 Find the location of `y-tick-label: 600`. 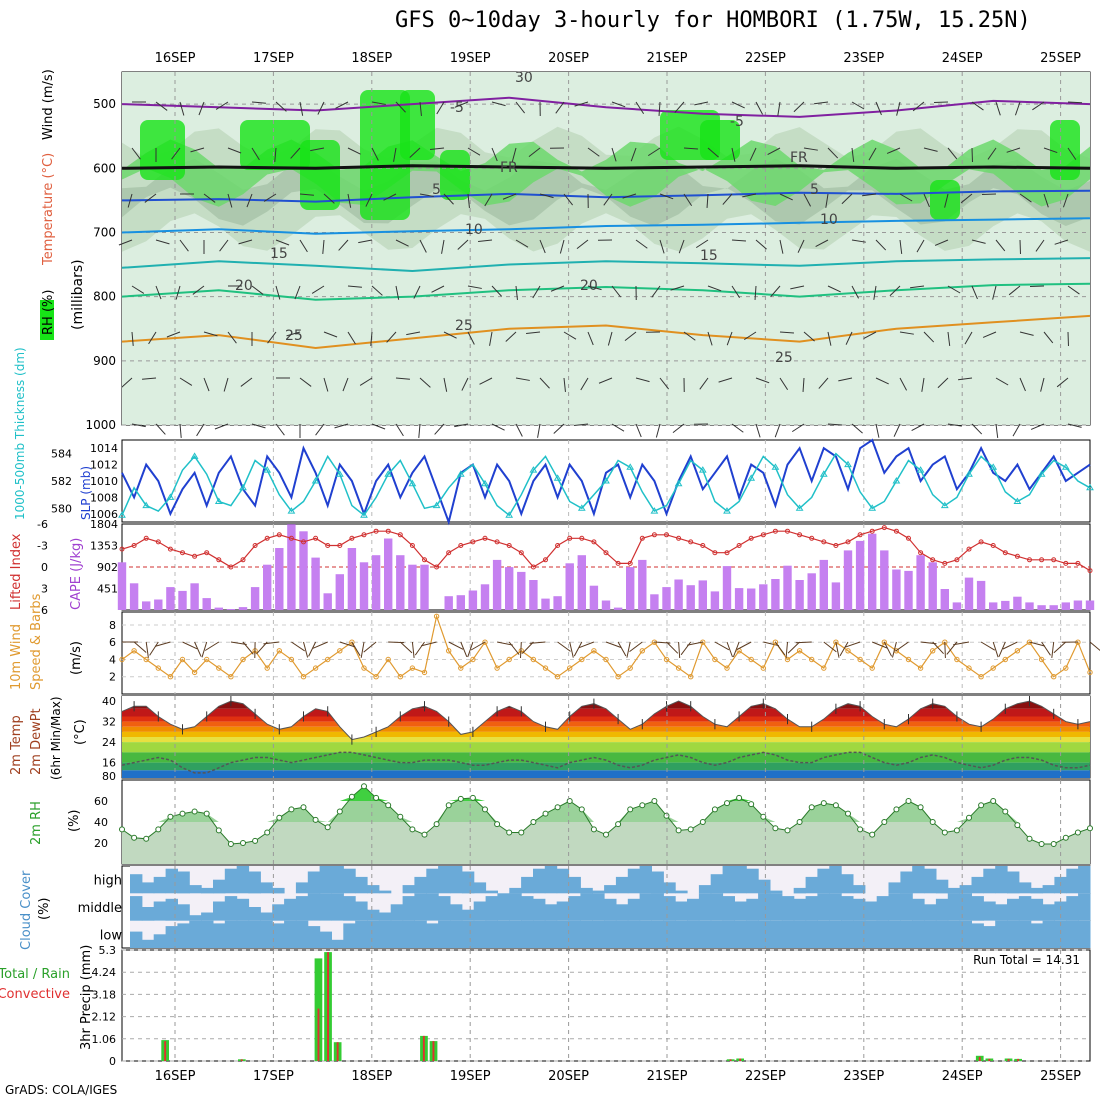

y-tick-label: 600 is located at coordinates (104, 168).